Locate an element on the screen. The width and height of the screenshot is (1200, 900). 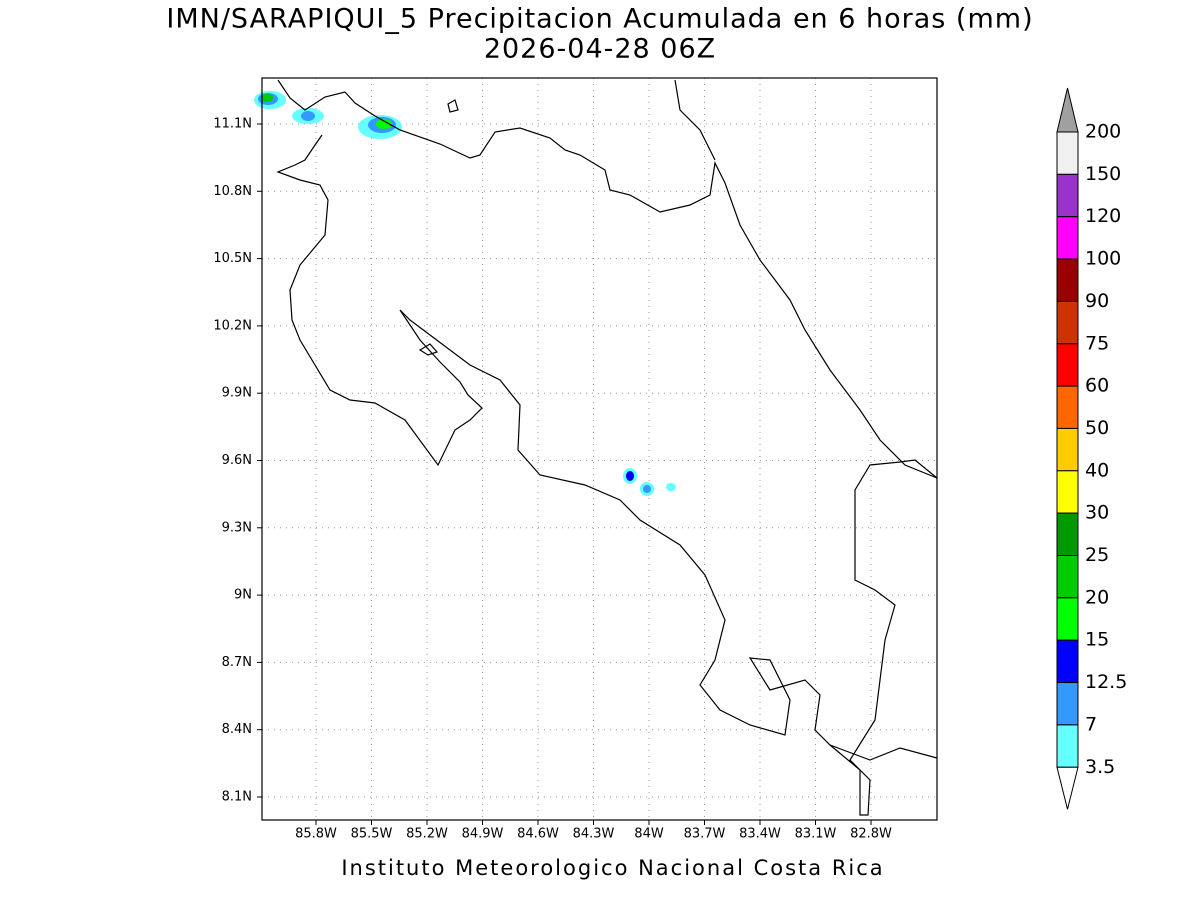
colorbar-label: 3.5 is located at coordinates (1100, 767).